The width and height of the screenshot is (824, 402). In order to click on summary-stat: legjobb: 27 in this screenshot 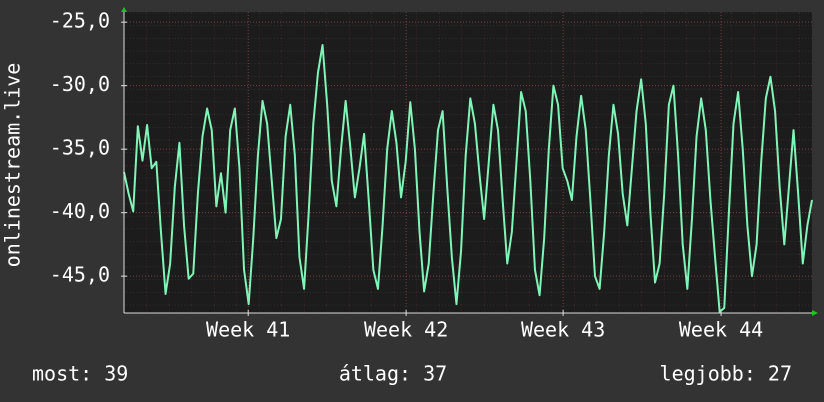, I will do `click(726, 374)`.